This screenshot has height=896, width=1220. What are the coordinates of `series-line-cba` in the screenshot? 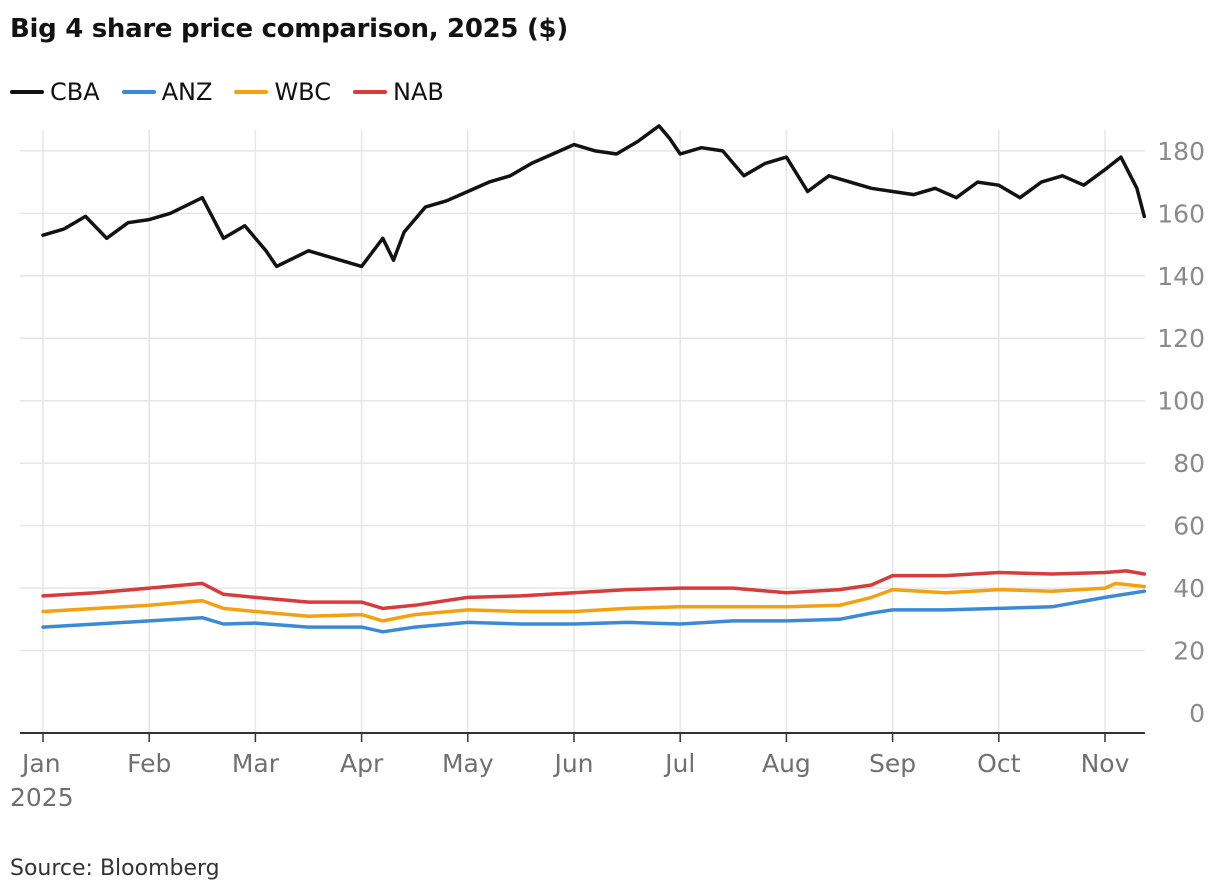 It's located at (594, 196).